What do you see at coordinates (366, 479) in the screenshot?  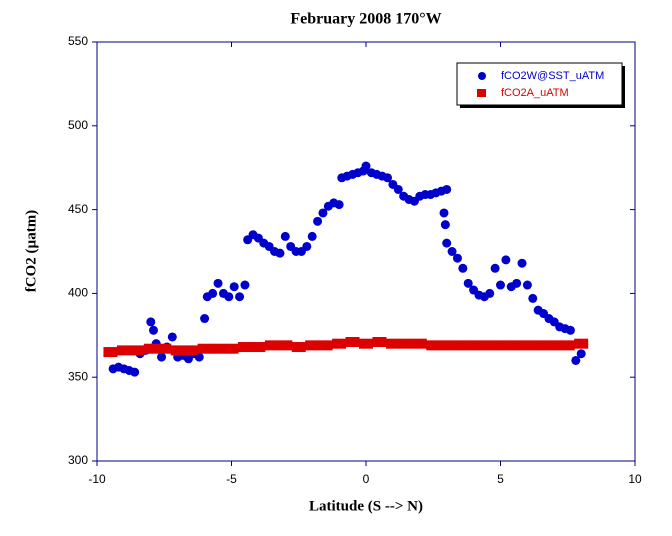 I see `x-tick-label: 0` at bounding box center [366, 479].